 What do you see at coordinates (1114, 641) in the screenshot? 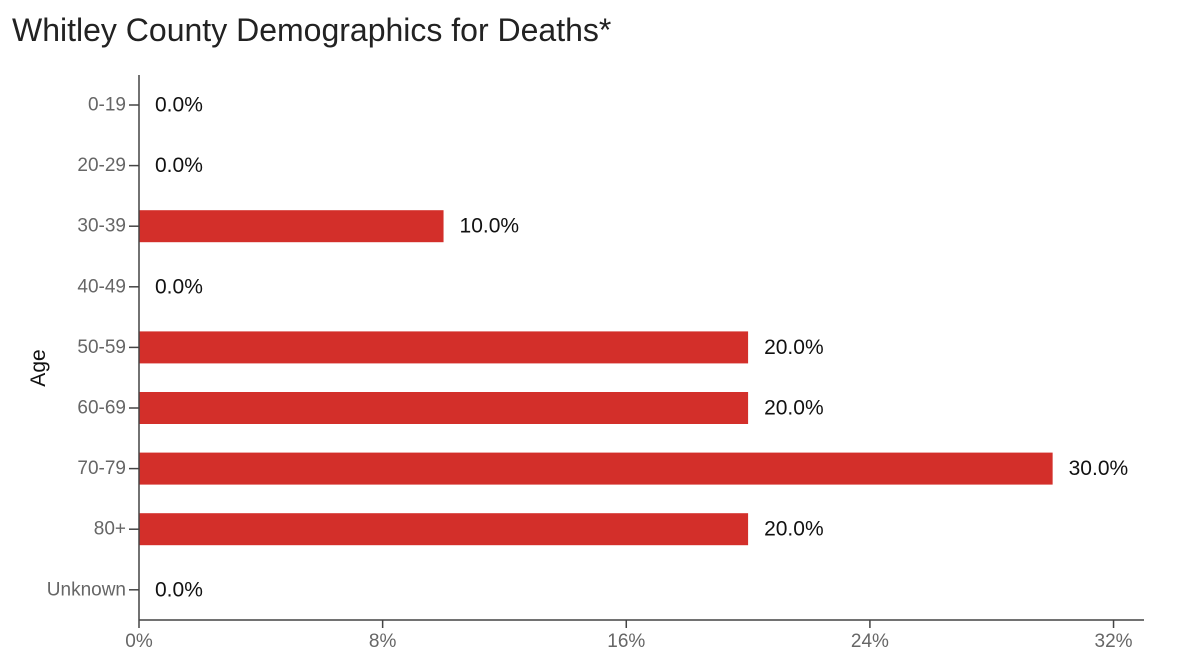
I see `x-tick-label: 32%` at bounding box center [1114, 641].